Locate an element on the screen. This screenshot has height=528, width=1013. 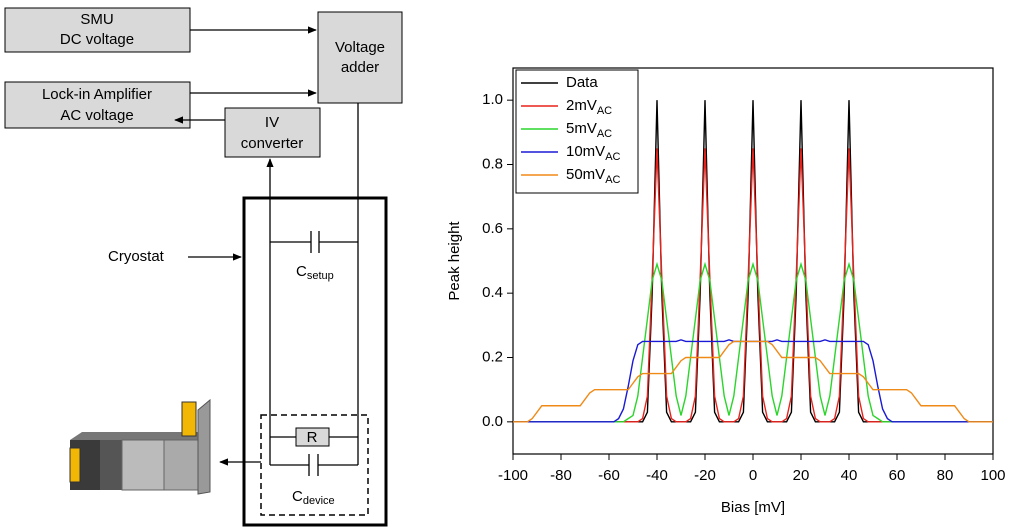
legend-name: 10mV is located at coordinates (585, 151).